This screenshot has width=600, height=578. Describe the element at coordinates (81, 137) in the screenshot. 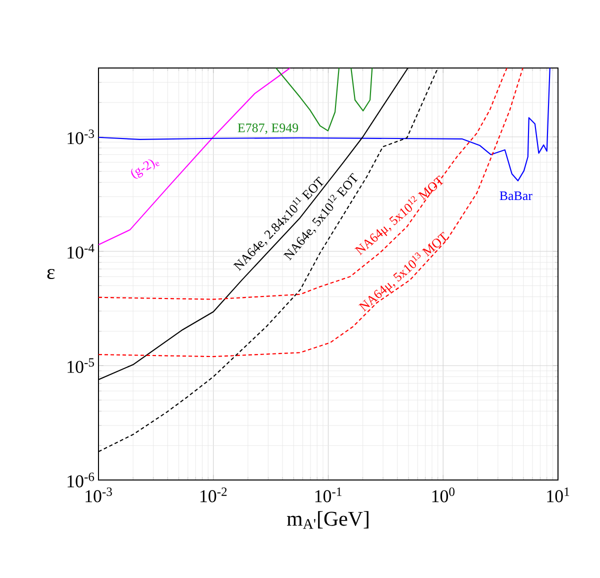

I see `y-tick-label: 10$^{-3}$` at that location.